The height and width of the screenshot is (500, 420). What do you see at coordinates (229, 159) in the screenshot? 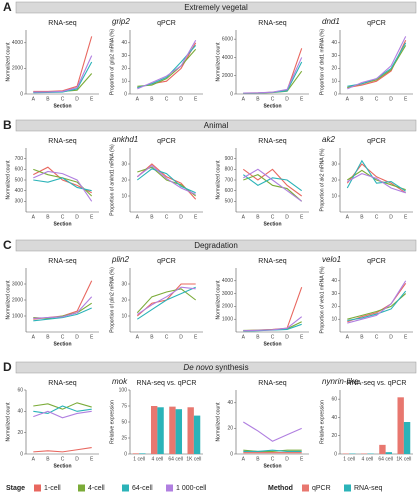
I see `y-tick-label: 900` at bounding box center [229, 159].